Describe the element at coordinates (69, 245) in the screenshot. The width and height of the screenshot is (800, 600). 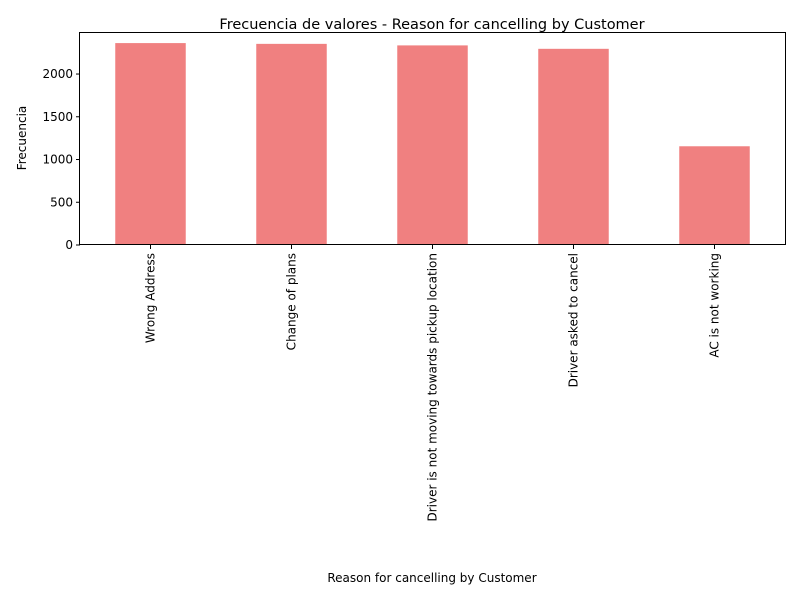
I see `y-tick-label-0: 0` at that location.